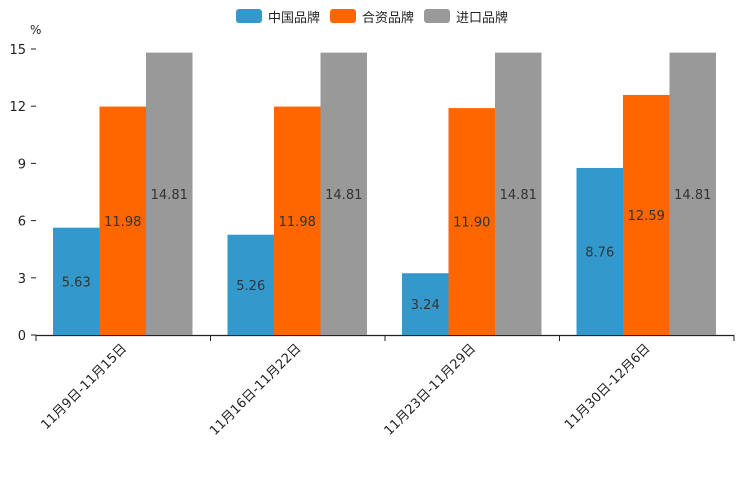 The image size is (744, 496). What do you see at coordinates (17, 107) in the screenshot?
I see `y-tick-label: 12` at bounding box center [17, 107].